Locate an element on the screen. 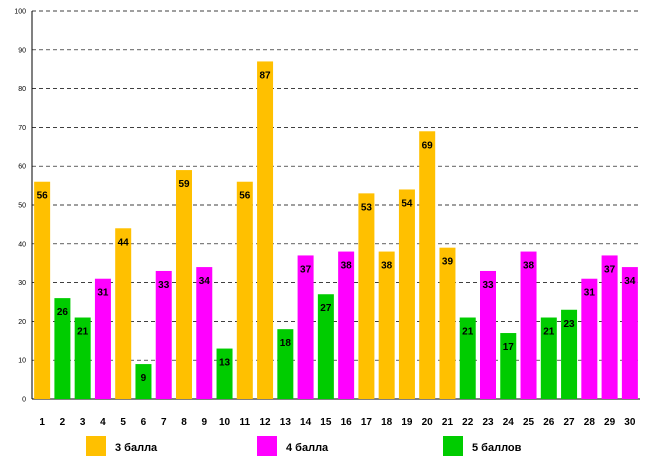 This screenshot has width=650, height=473. y-axis-ticks: 0 10 20 30 40 50 60 70 80 90 100 is located at coordinates (20, 206).